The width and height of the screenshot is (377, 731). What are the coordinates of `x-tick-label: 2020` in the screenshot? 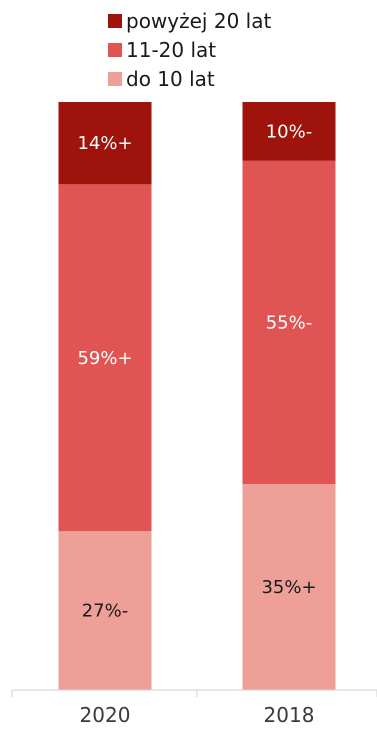 It's located at (105, 715).